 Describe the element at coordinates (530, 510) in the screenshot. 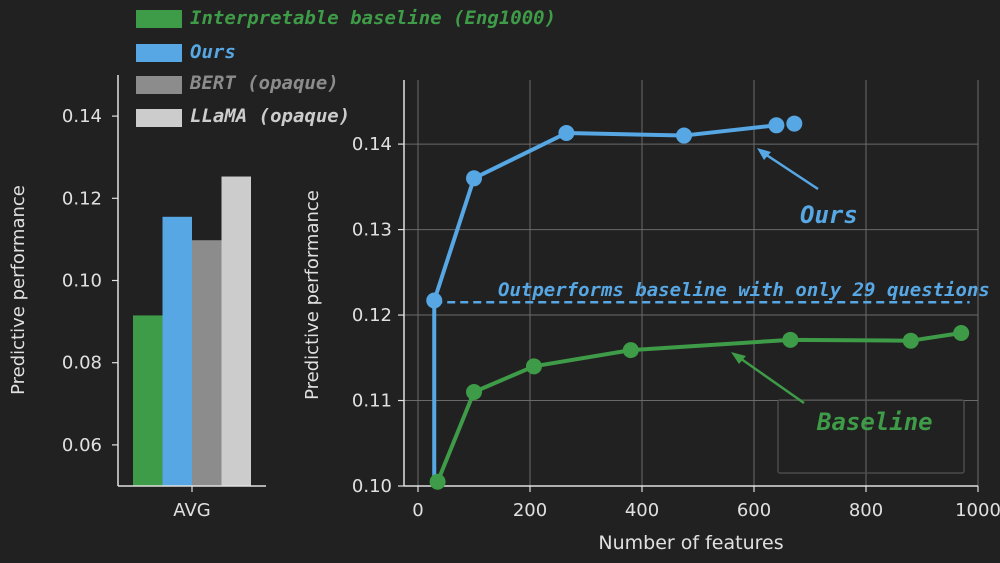

I see `line-x-tick-label: 200` at that location.